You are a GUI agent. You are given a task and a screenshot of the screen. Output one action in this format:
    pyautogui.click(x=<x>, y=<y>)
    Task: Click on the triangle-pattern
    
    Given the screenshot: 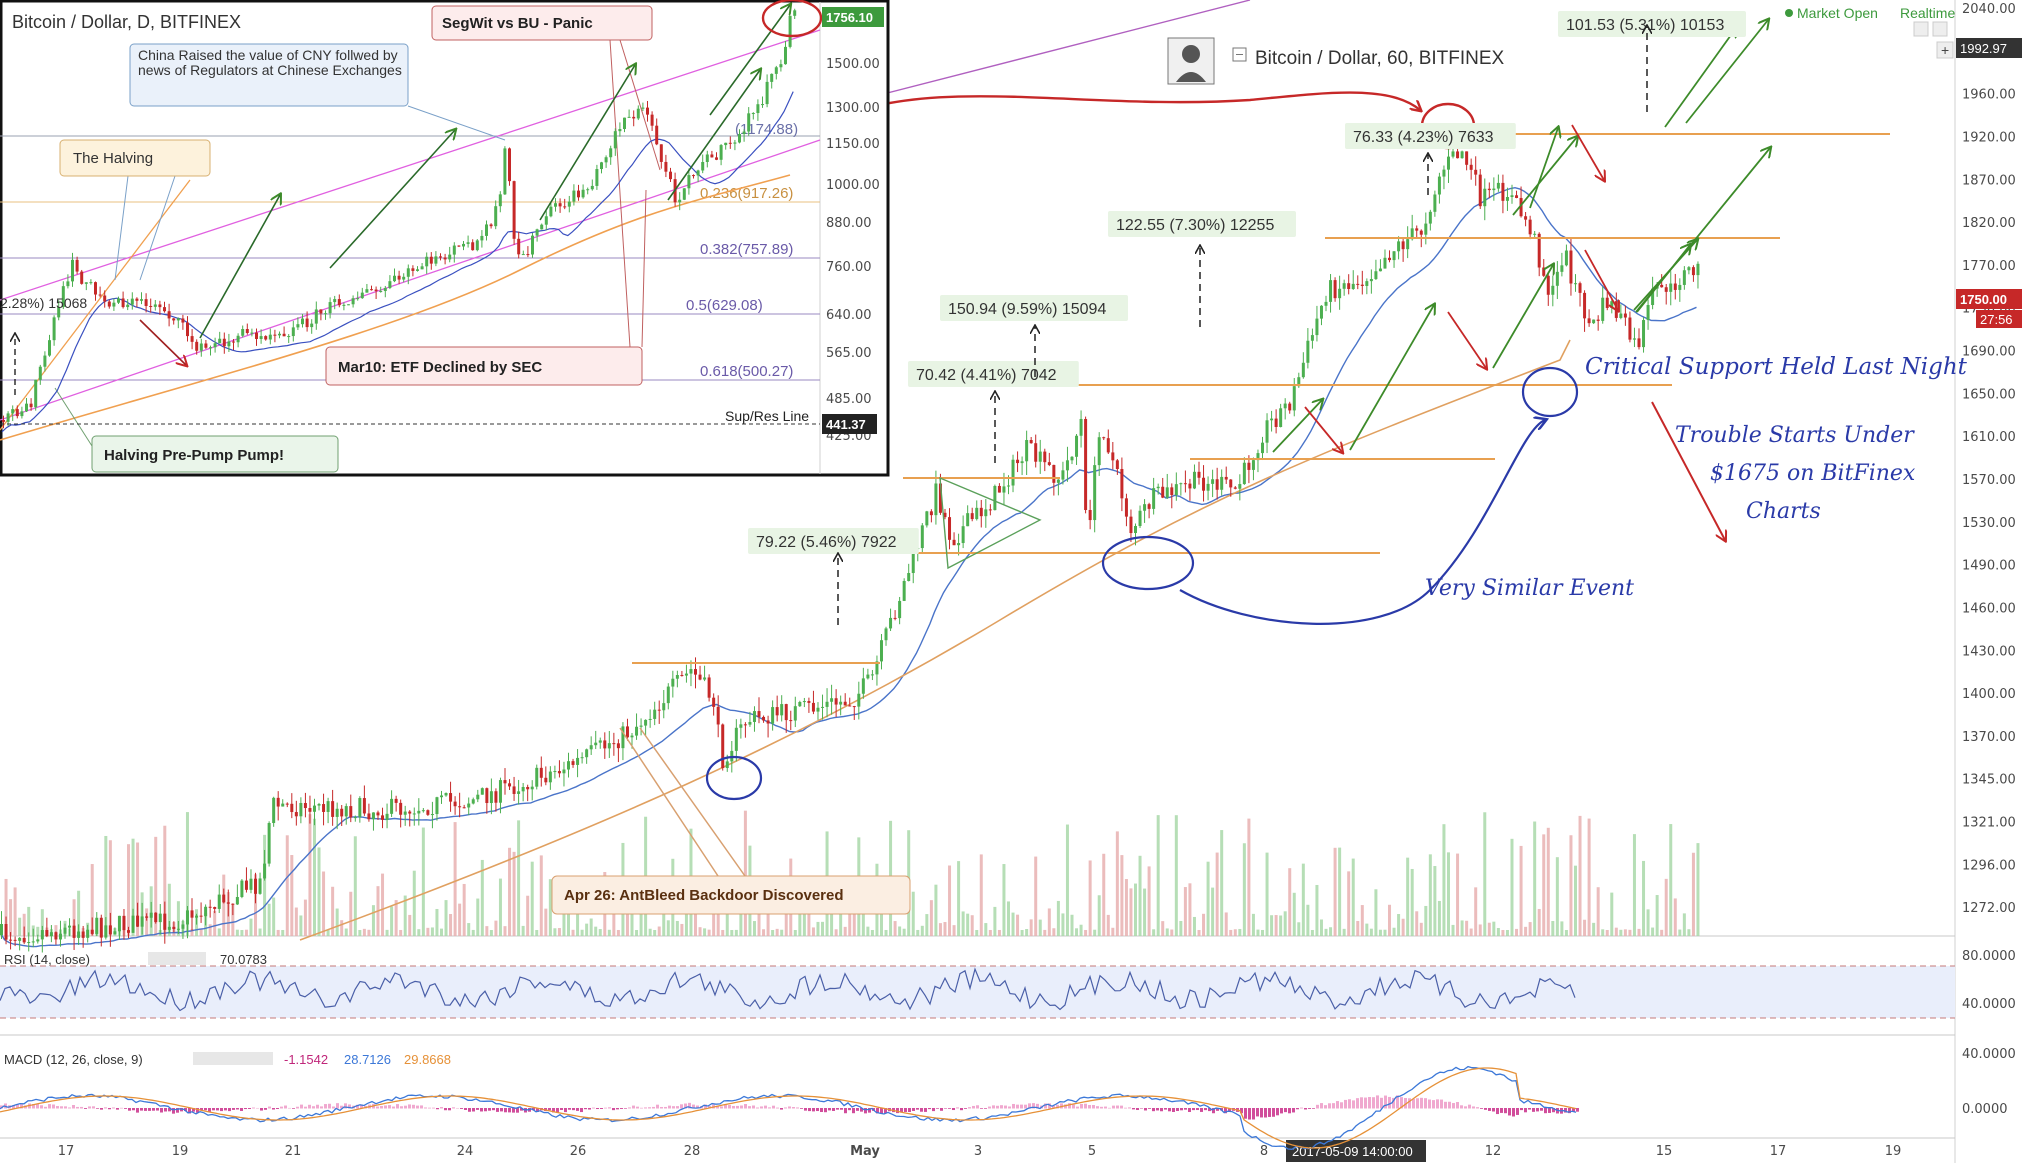 What is the action you would take?
    pyautogui.click(x=990, y=523)
    